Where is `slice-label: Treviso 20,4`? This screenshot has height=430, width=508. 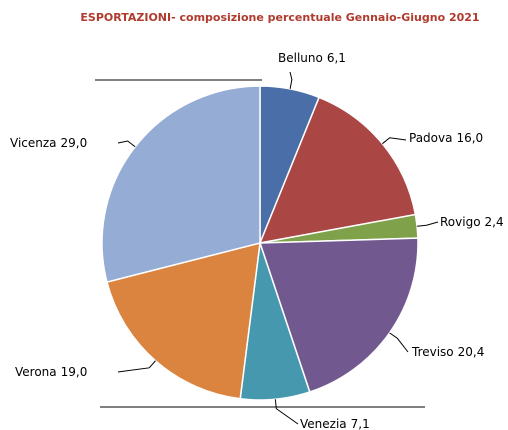
slice-label: Treviso 20,4 is located at coordinates (447, 352).